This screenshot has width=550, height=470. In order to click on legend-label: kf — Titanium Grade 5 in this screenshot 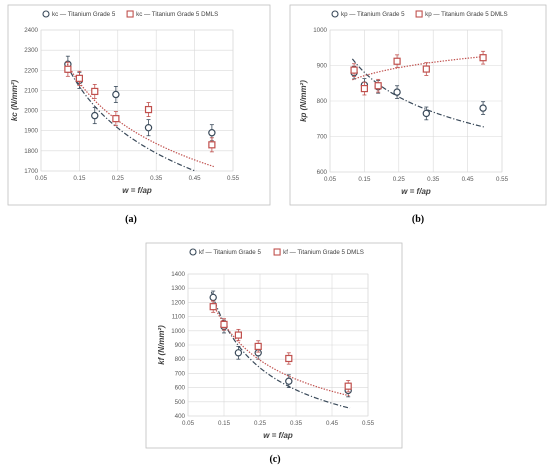, I will do `click(230, 252)`.